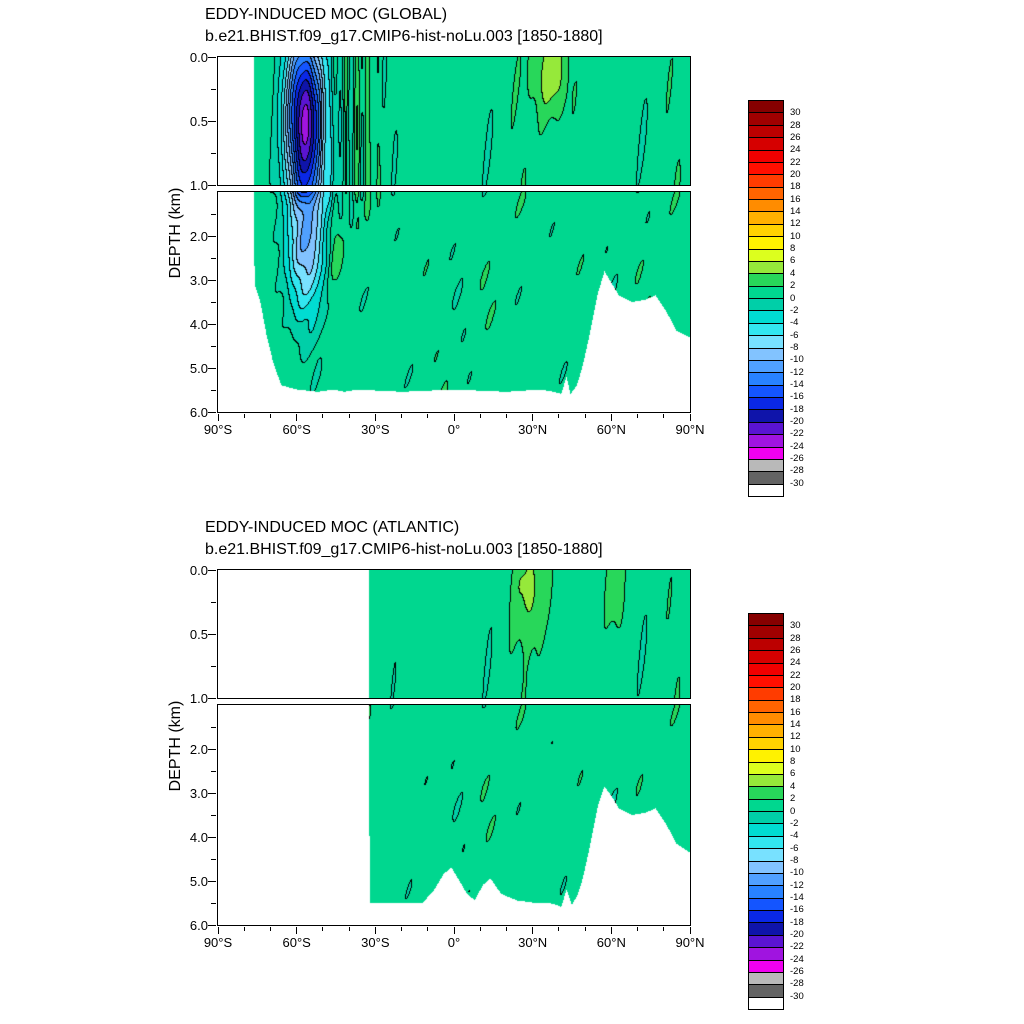 This screenshot has height=1024, width=1024. What do you see at coordinates (797, 873) in the screenshot?
I see `colorbar-label: -10` at bounding box center [797, 873].